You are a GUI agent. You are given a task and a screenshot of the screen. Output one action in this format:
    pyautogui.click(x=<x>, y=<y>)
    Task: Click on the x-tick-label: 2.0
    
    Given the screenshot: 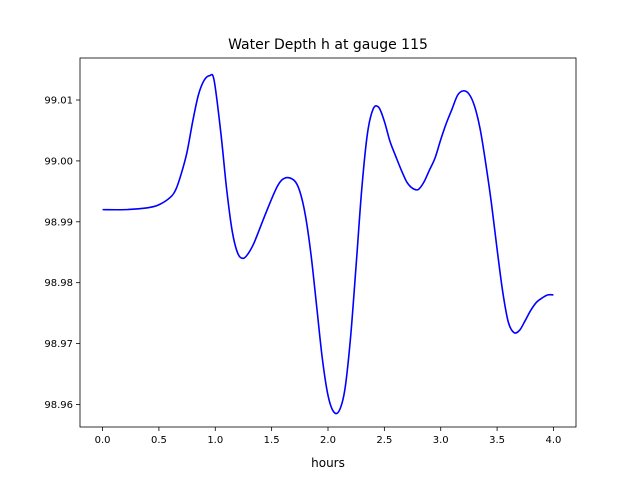 What is the action you would take?
    pyautogui.click(x=328, y=440)
    